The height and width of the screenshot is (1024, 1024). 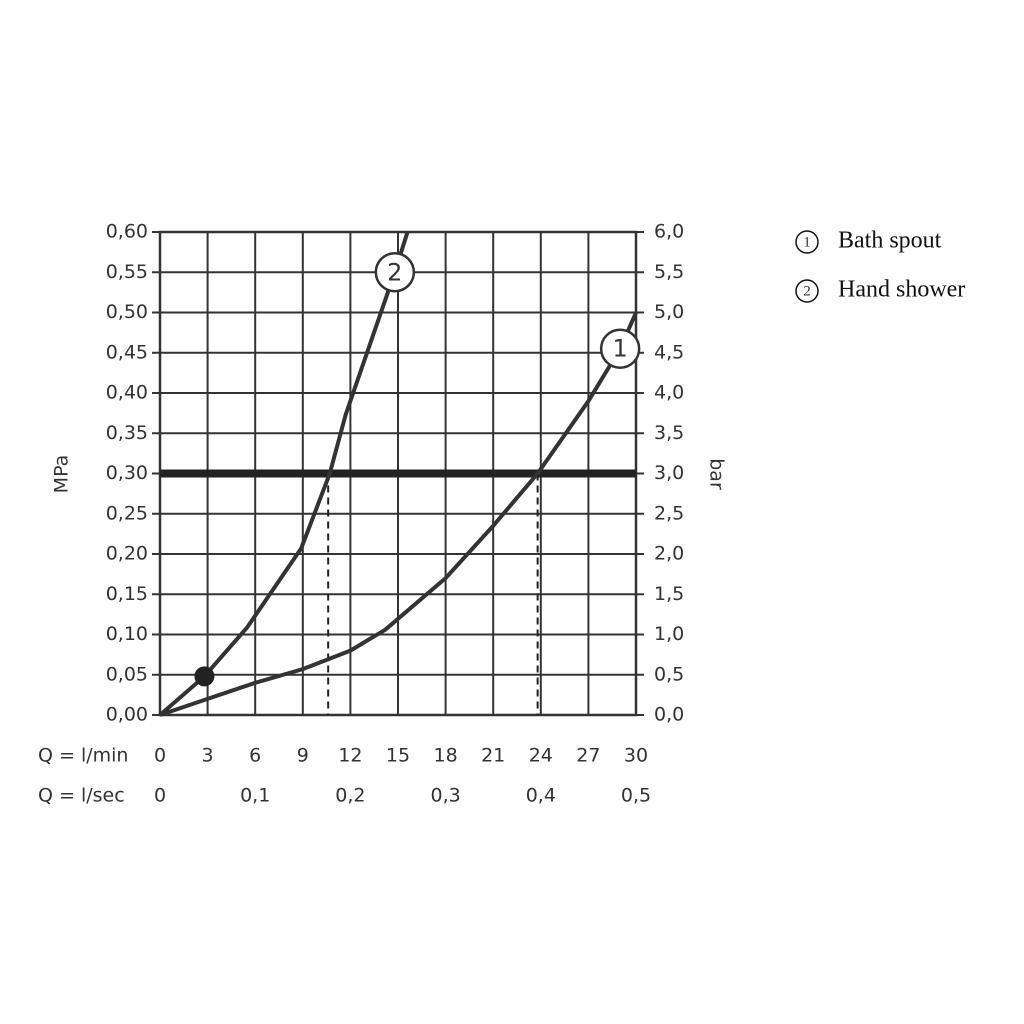 I want to click on y-tick-label: 0,45, so click(x=127, y=352).